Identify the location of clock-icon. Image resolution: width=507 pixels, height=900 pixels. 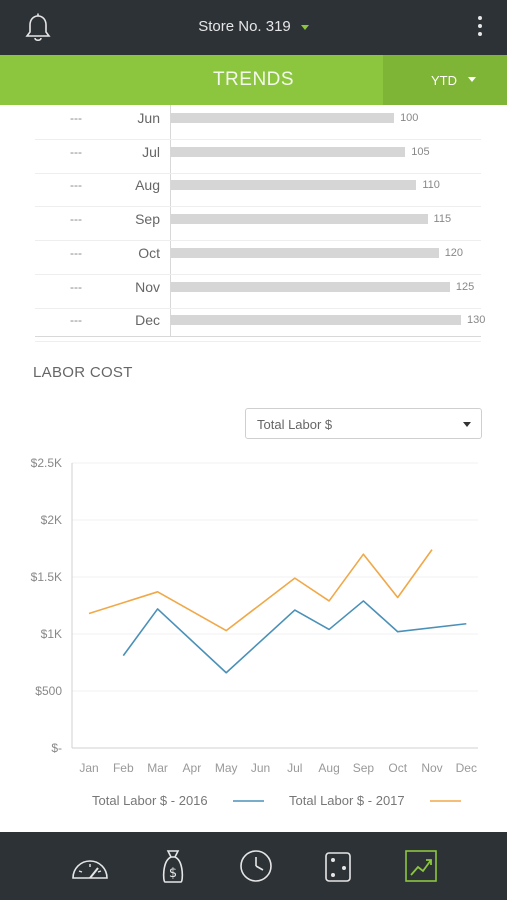
(256, 866).